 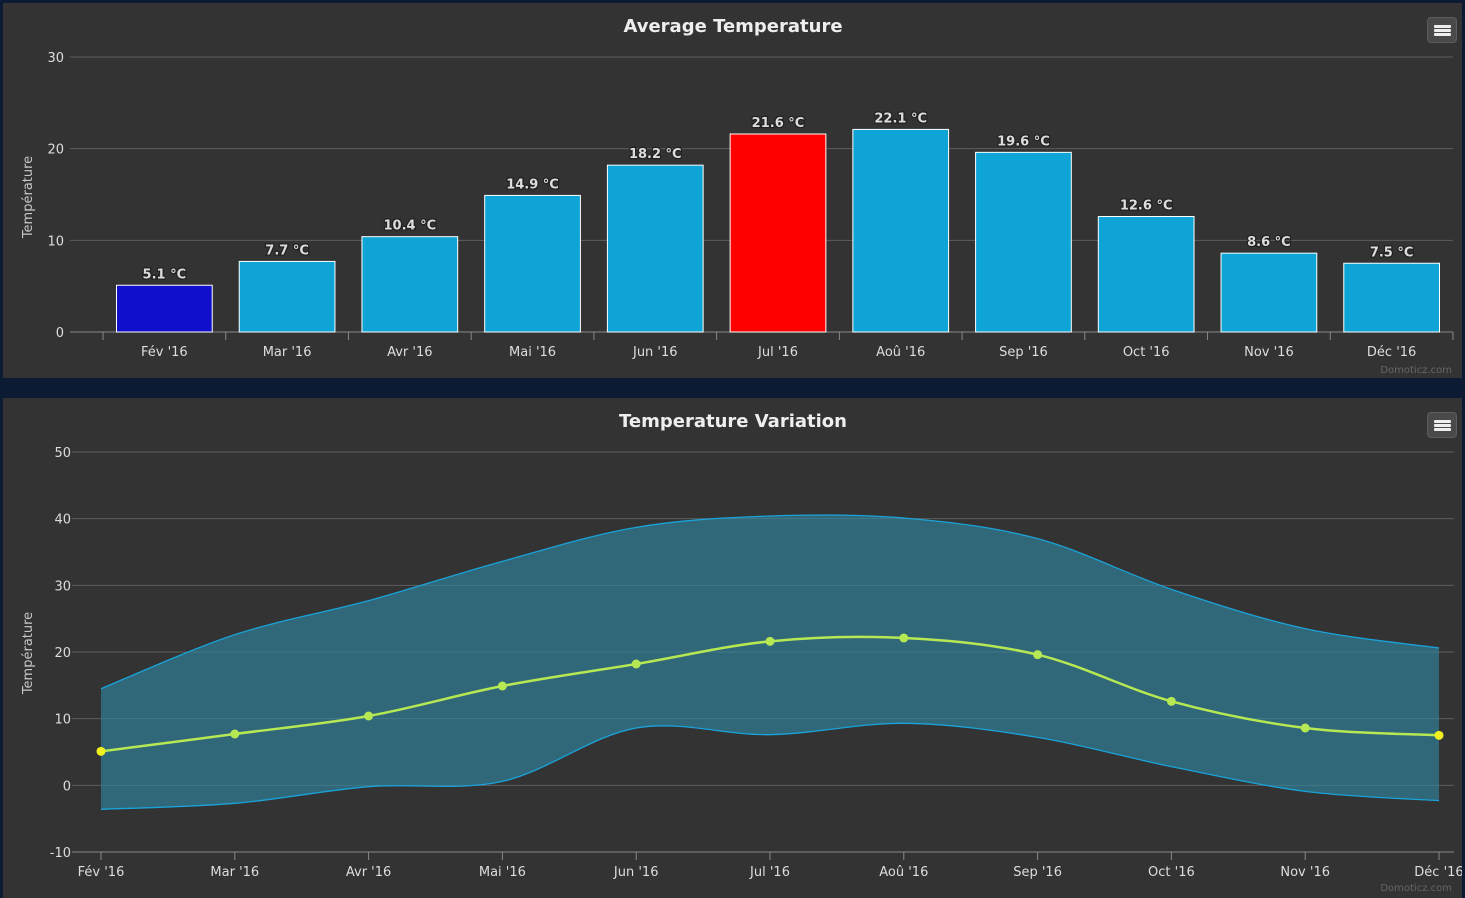 What do you see at coordinates (60, 853) in the screenshot?
I see `y-tick-label: -10` at bounding box center [60, 853].